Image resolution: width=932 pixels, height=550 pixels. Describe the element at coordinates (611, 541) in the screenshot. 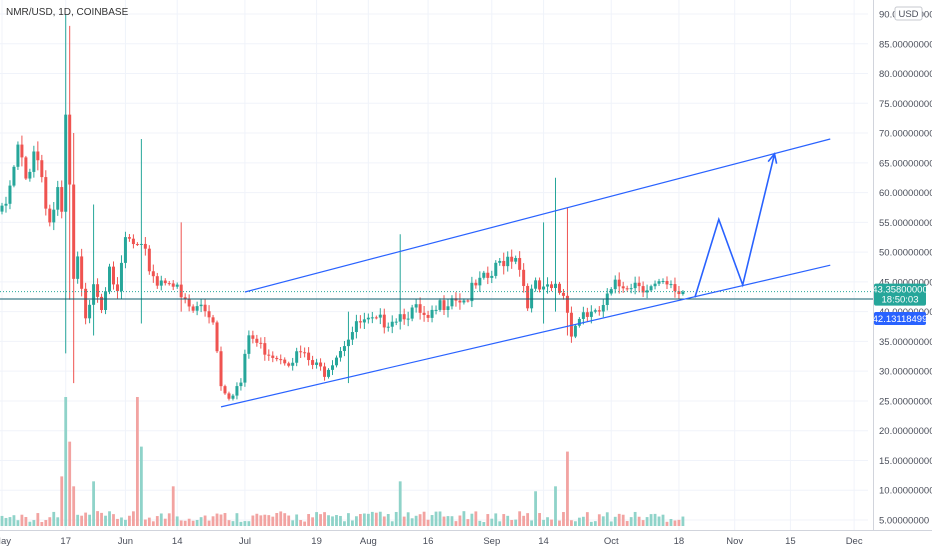

I see `x-tick-label: Oct` at that location.